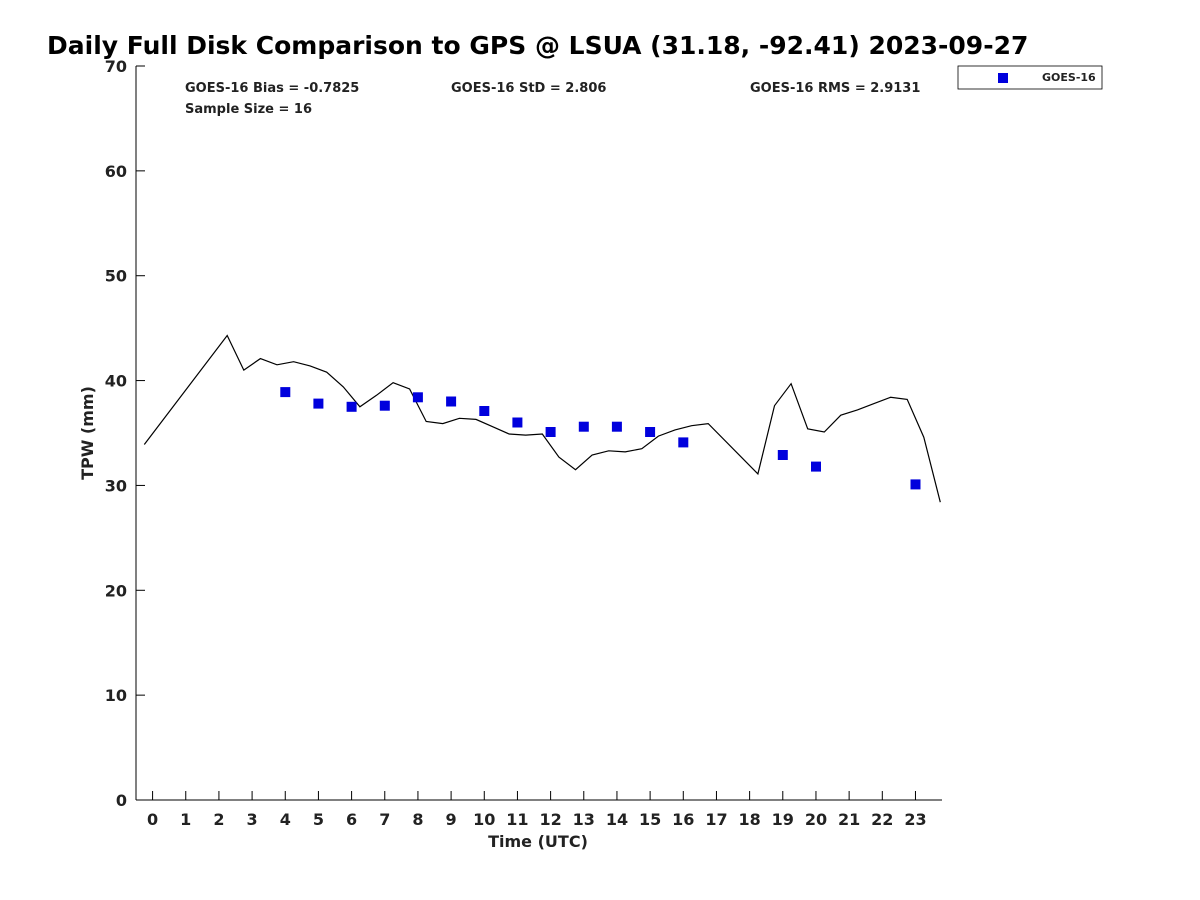  I want to click on legend-marker, so click(1003, 78).